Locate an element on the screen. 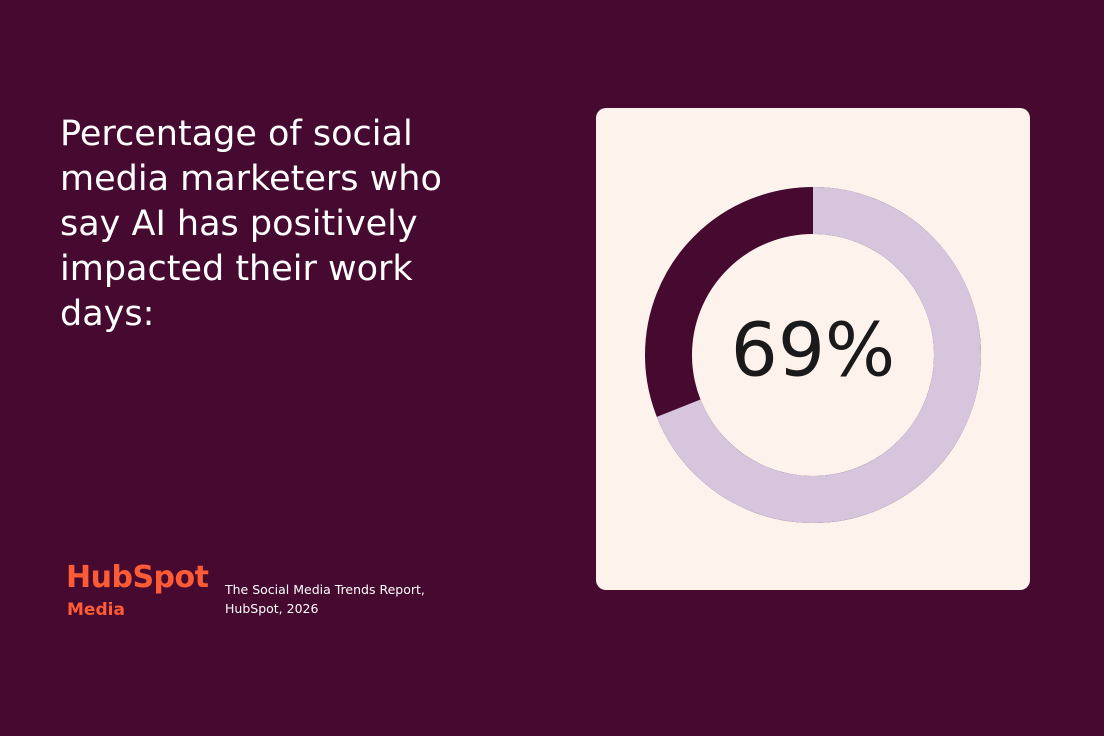 The width and height of the screenshot is (1104, 736). center-label: 69% is located at coordinates (813, 351).